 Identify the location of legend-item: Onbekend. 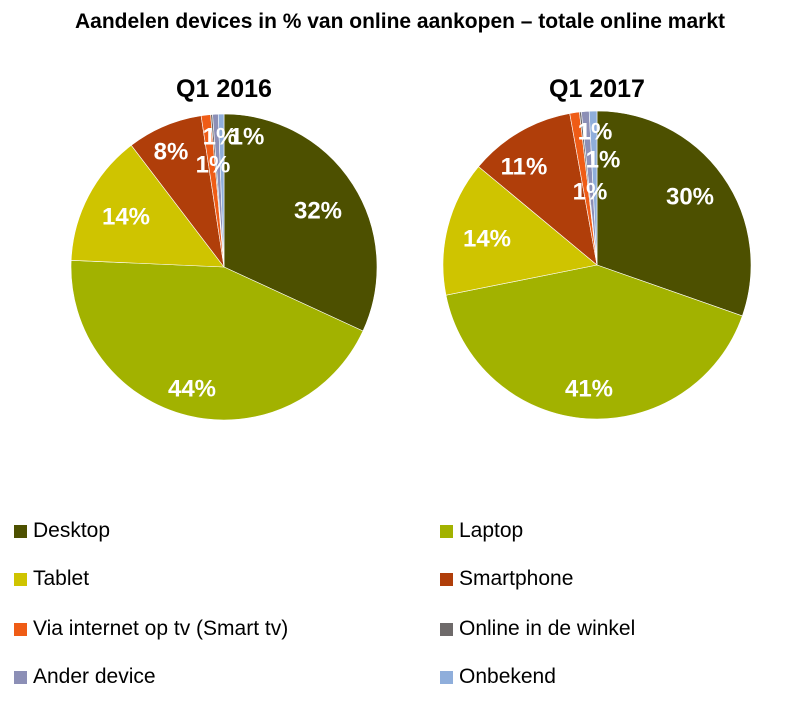
(498, 677).